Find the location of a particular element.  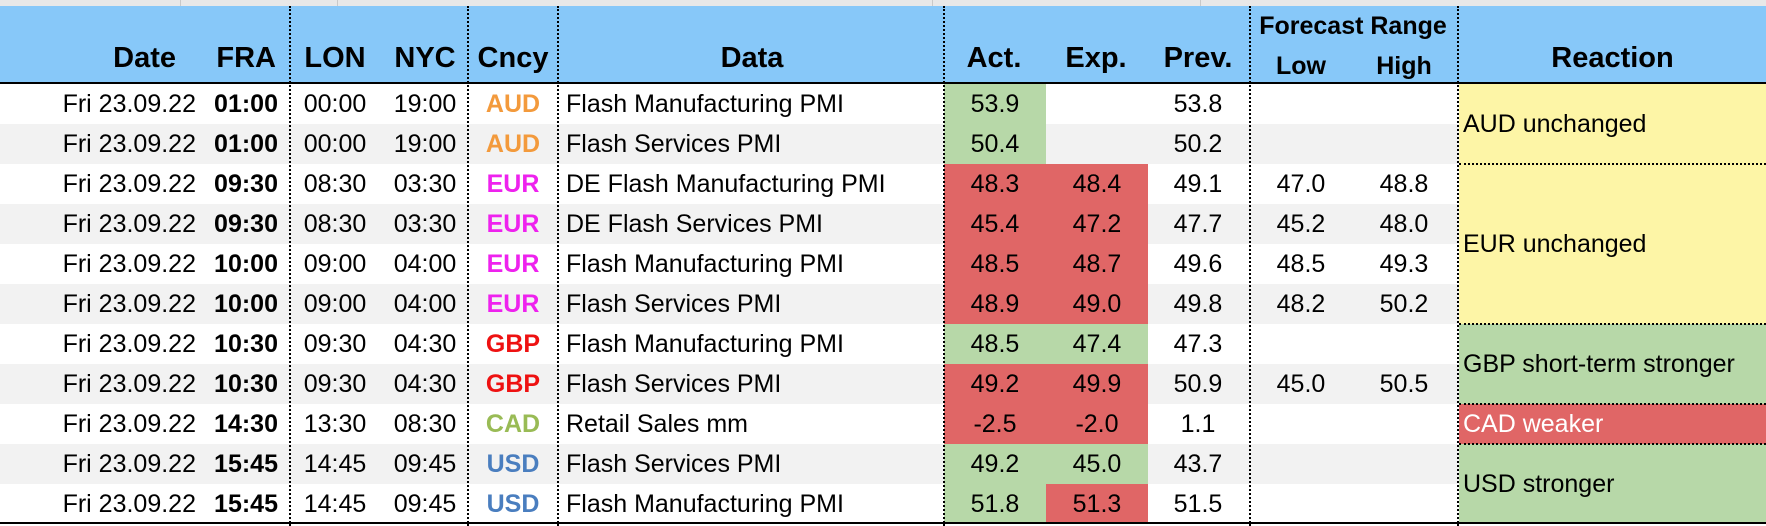

cell-forecast-low: 45.2 is located at coordinates (1301, 224).